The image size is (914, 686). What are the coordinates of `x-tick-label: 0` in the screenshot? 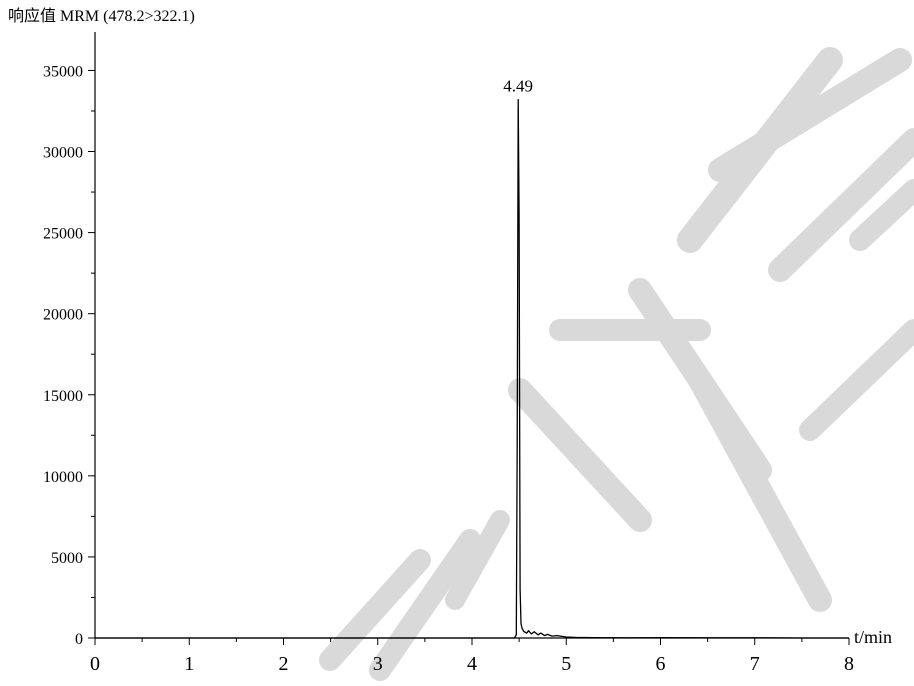 It's located at (95, 664).